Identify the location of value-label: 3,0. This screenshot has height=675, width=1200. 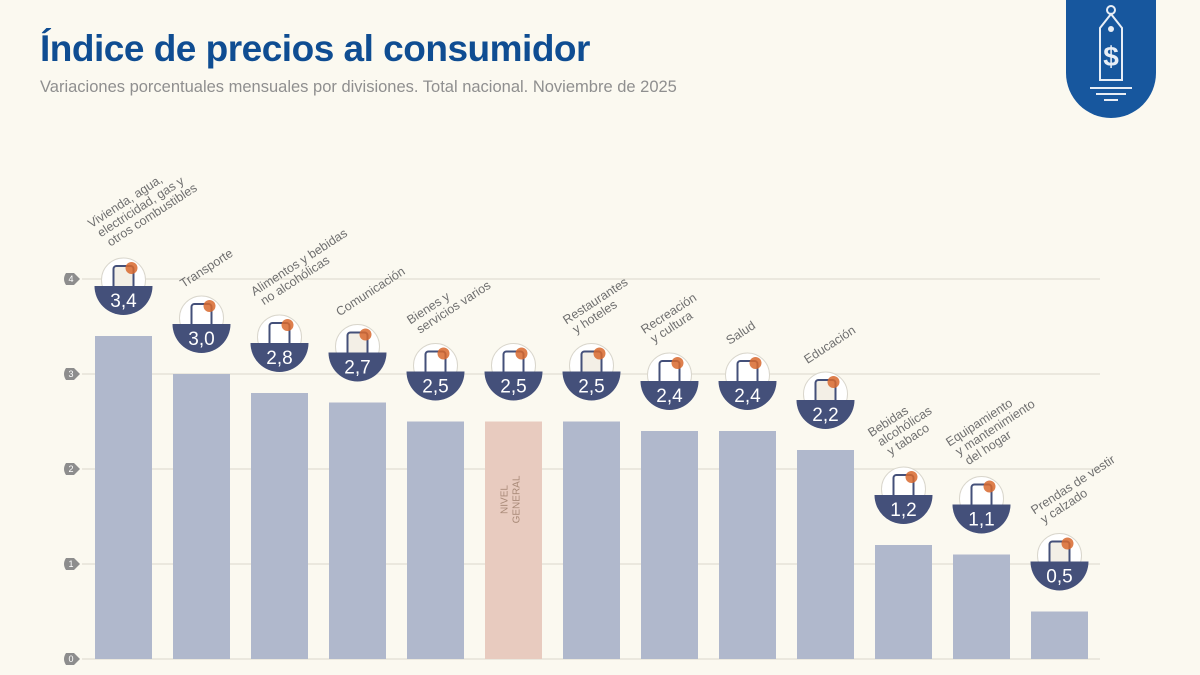
(201, 339).